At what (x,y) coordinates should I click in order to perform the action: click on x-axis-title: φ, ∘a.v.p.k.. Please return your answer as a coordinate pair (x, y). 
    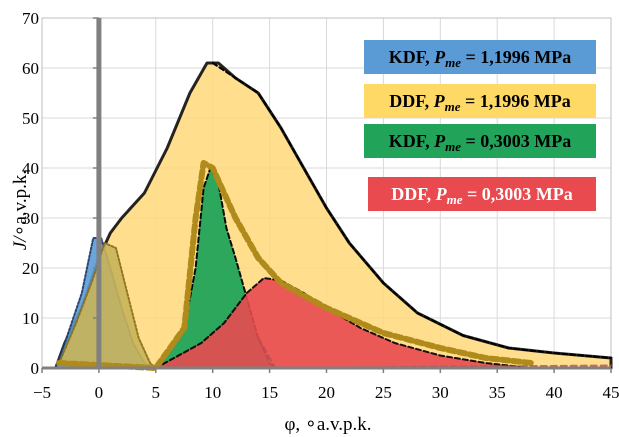
    Looking at the image, I should click on (327, 424).